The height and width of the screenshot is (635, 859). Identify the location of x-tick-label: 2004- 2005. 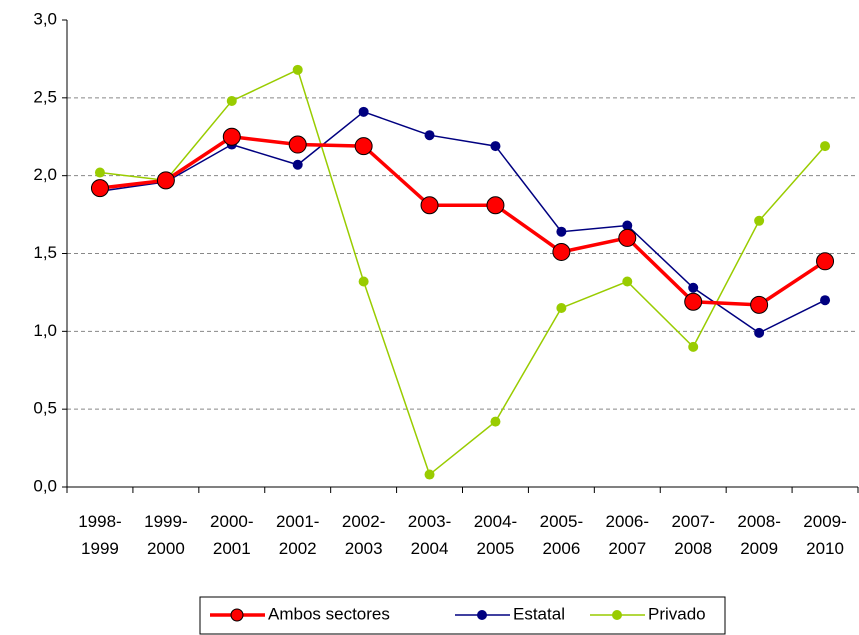
(495, 535).